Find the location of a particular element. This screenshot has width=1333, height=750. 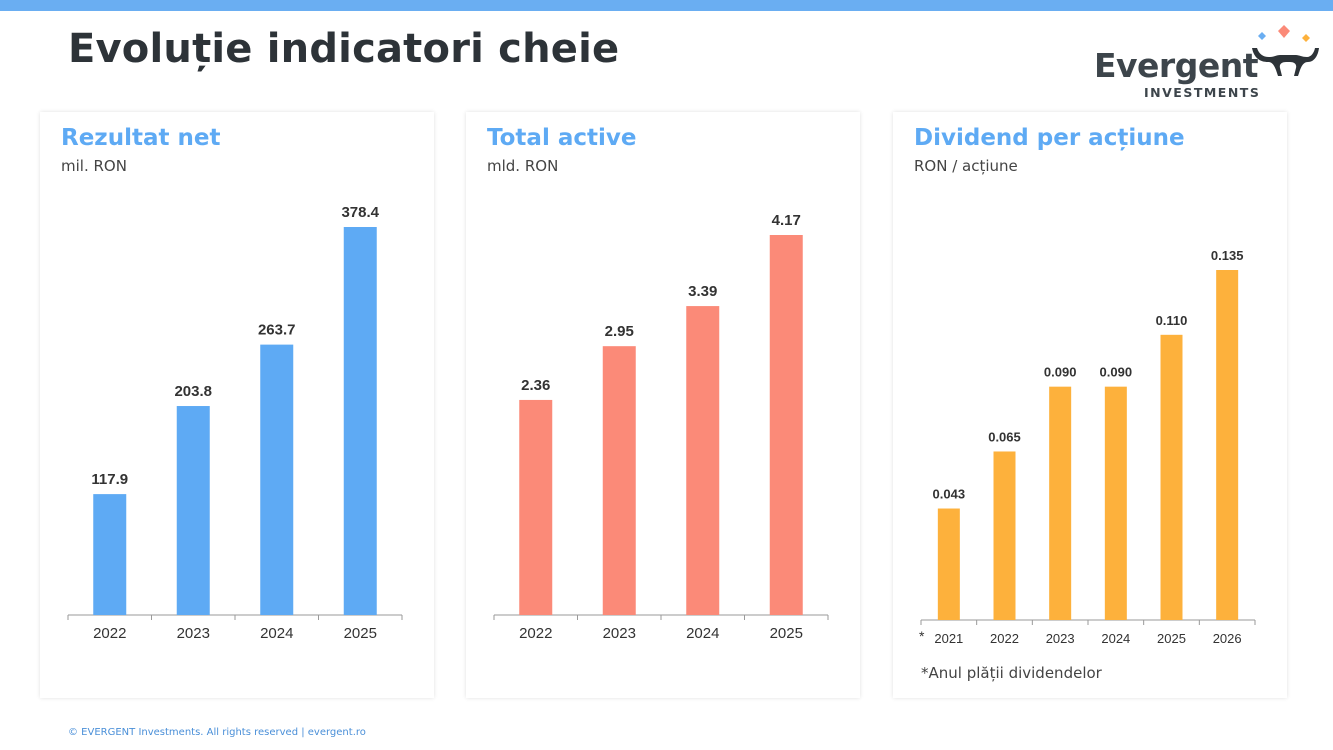

data-label: 0.135 is located at coordinates (1227, 255).